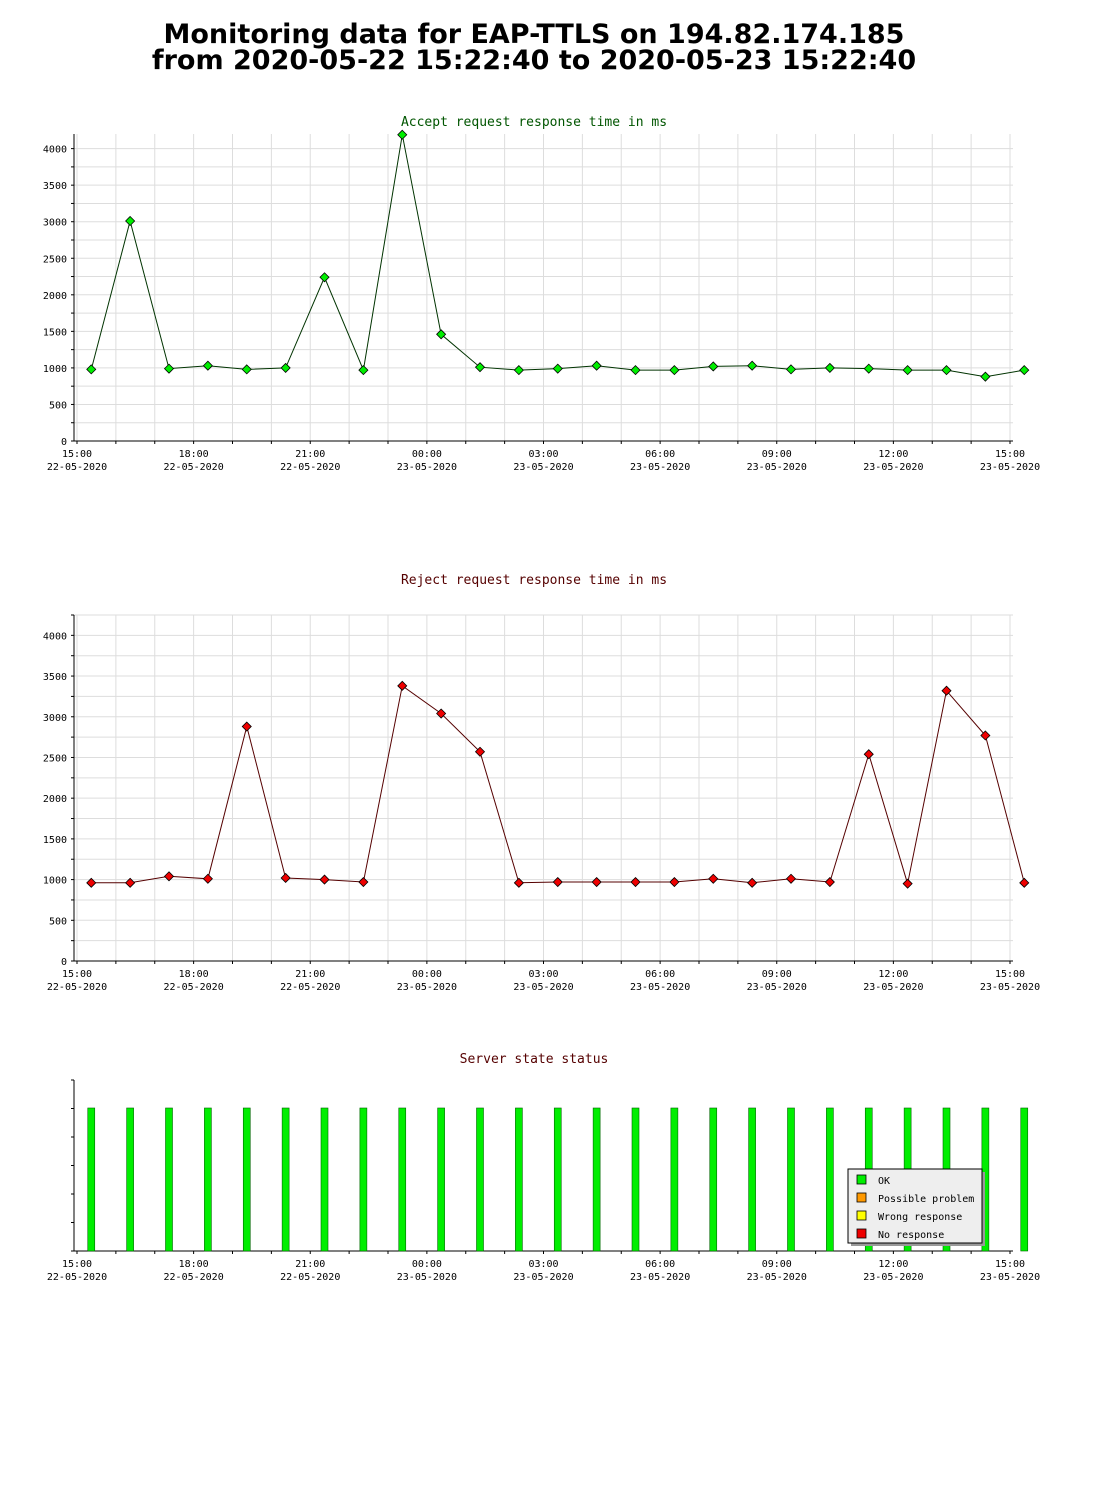  What do you see at coordinates (77, 1264) in the screenshot?
I see `status-x-tick-time: 15:00` at bounding box center [77, 1264].